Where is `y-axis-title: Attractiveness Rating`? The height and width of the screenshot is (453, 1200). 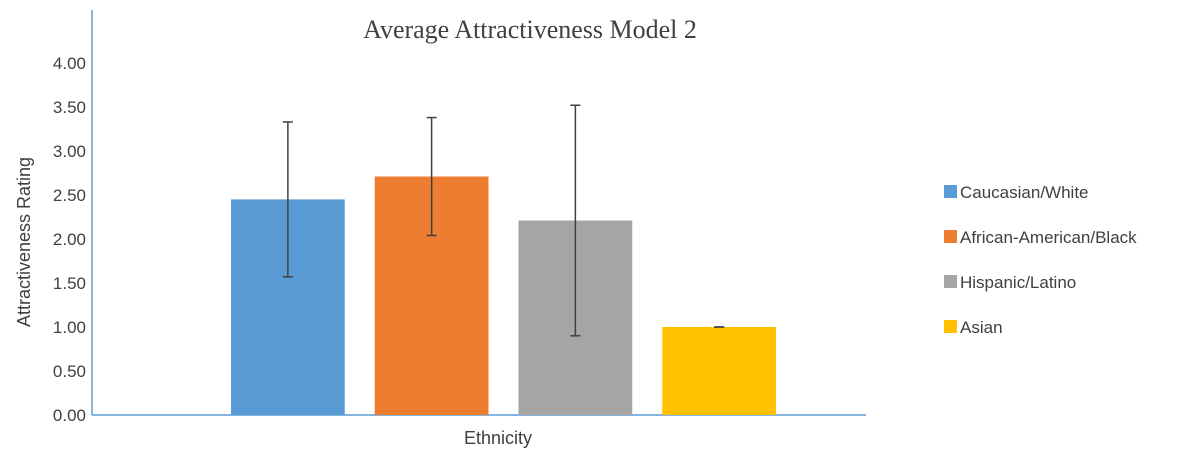 y-axis-title: Attractiveness Rating is located at coordinates (24, 242).